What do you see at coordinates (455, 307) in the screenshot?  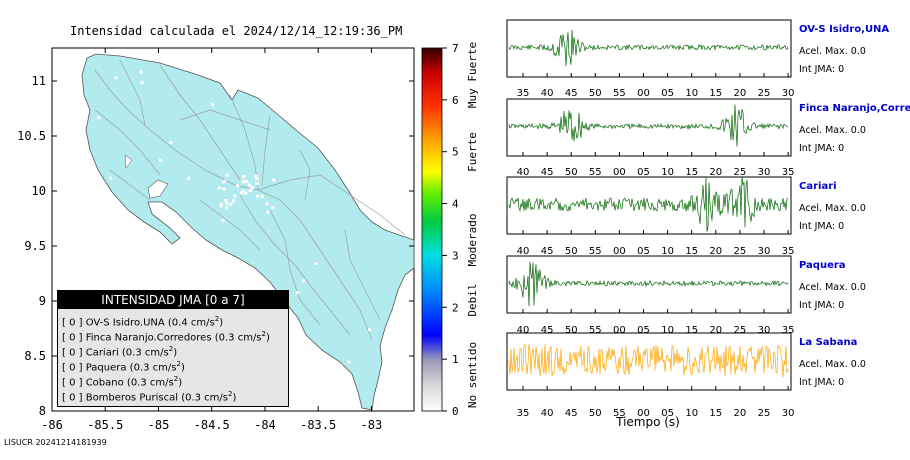 I see `colorbar-tick-label: 2` at bounding box center [455, 307].